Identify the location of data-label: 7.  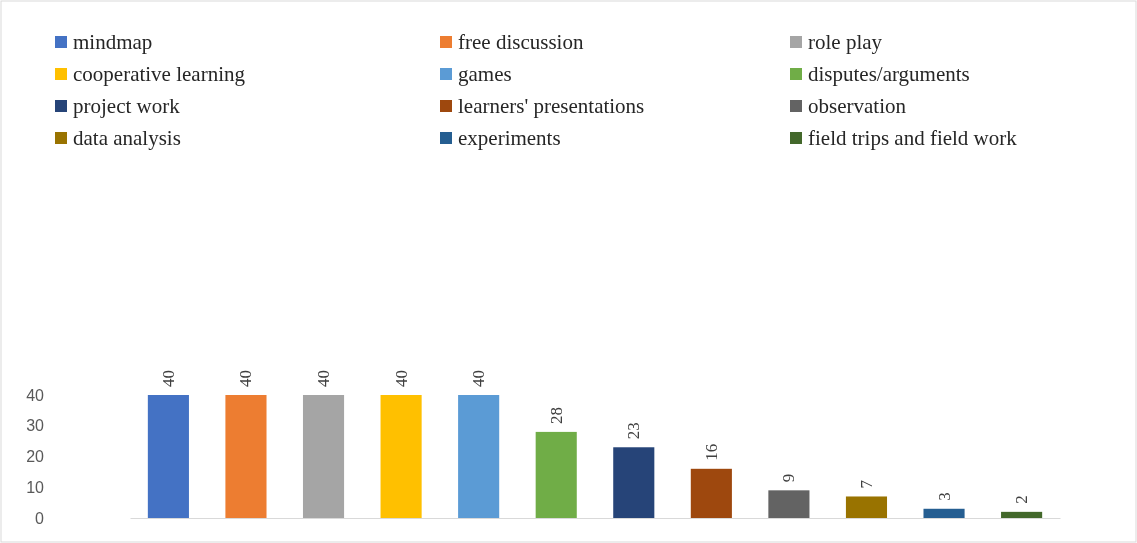
(866, 484).